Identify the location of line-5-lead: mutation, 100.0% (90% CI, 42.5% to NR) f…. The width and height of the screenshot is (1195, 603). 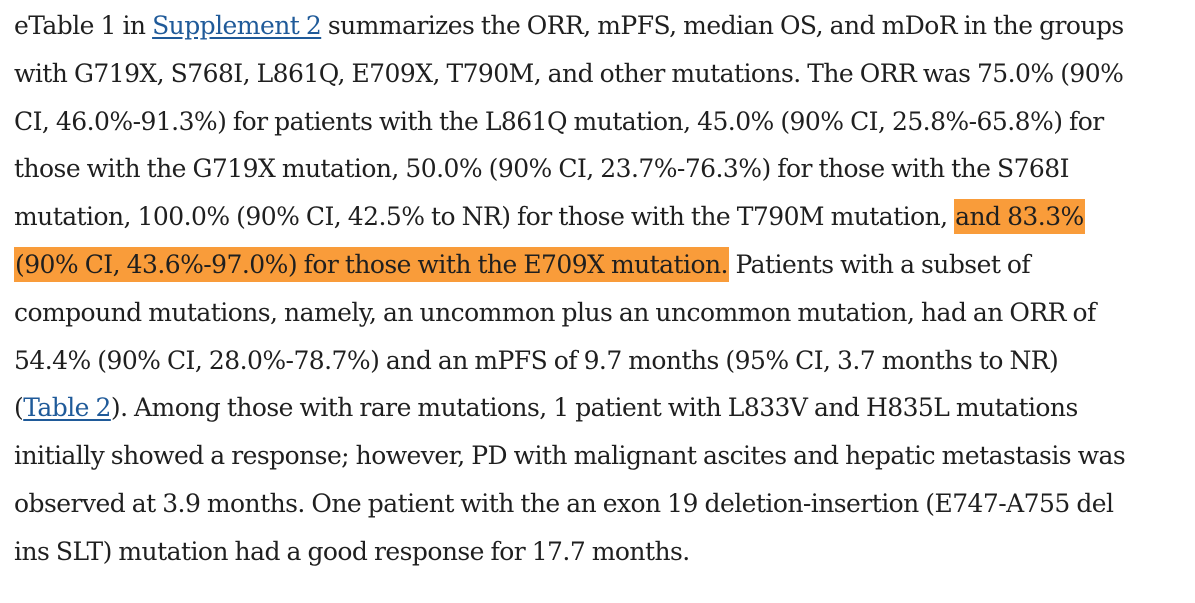
(484, 217).